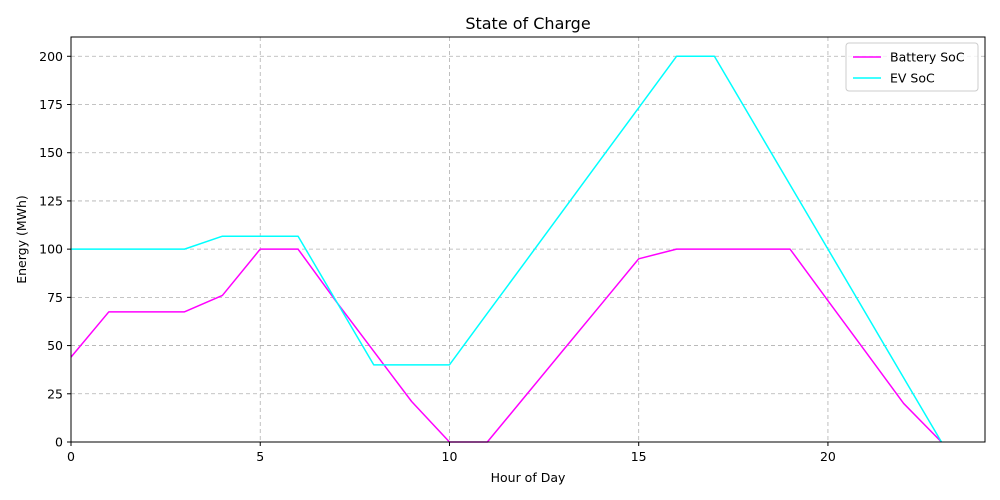 This screenshot has width=1000, height=500. I want to click on legend-label: EV SoC, so click(912, 78).